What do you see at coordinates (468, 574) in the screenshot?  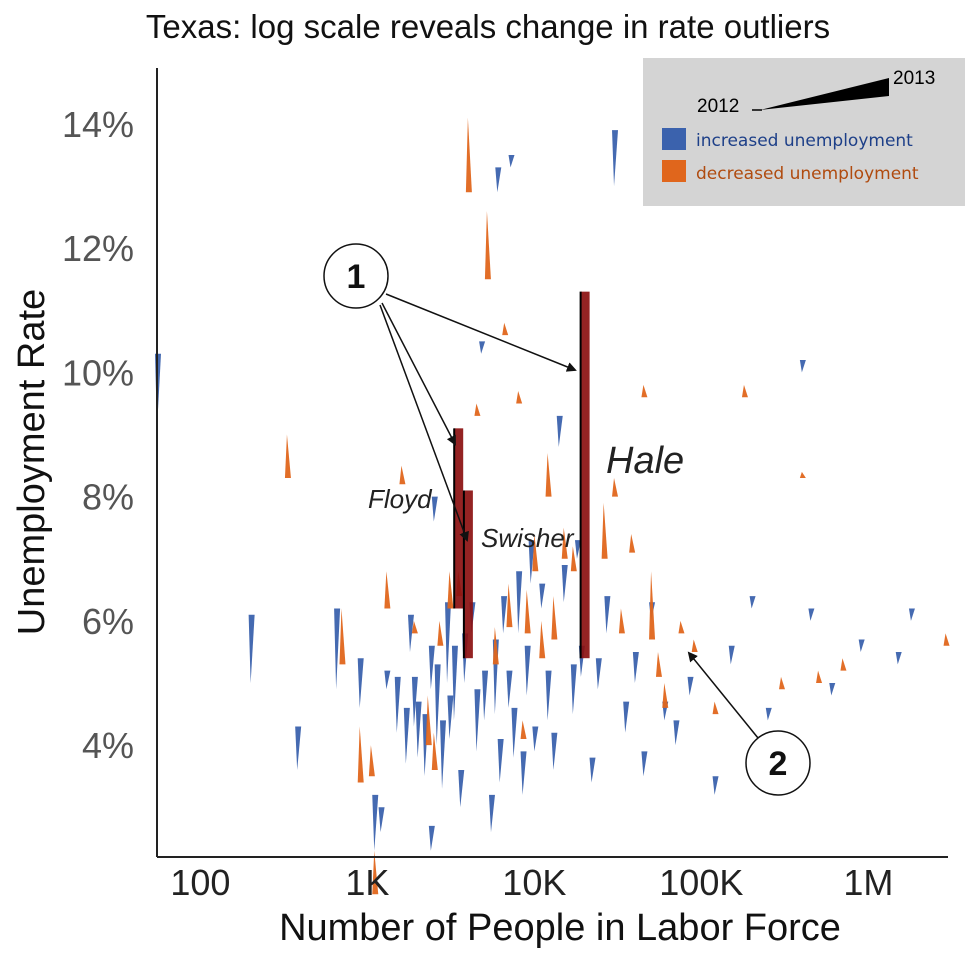 I see `highlight-bar-swisher` at bounding box center [468, 574].